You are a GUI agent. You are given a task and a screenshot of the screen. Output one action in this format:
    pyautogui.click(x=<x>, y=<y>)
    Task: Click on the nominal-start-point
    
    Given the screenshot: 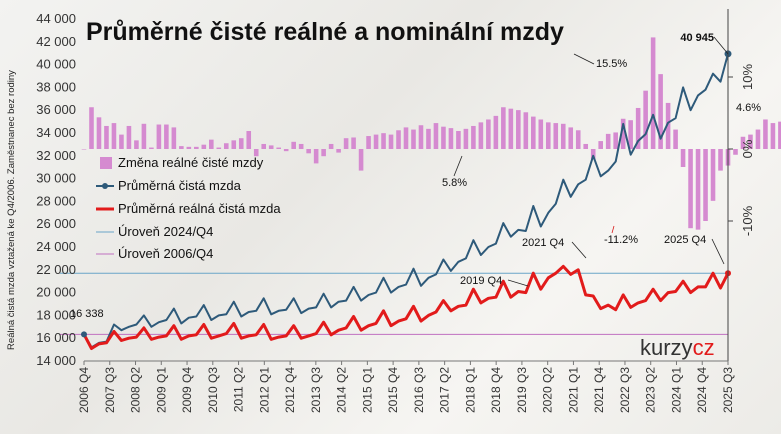 What is the action you would take?
    pyautogui.click(x=84, y=334)
    